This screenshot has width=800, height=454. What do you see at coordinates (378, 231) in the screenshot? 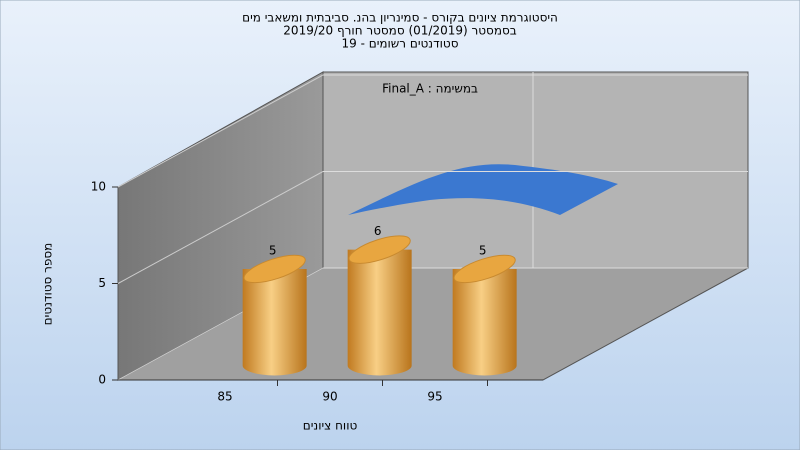
I see `value-label: 6` at bounding box center [378, 231].